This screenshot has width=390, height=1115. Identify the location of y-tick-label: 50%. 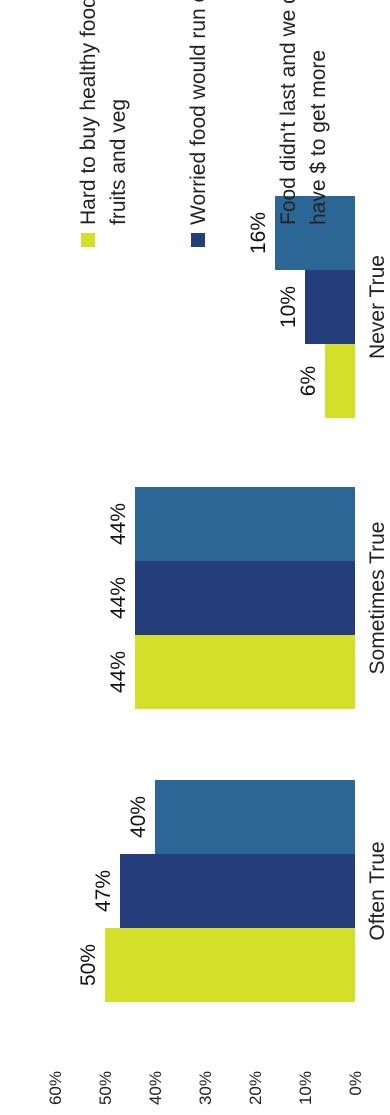
(105, 1088).